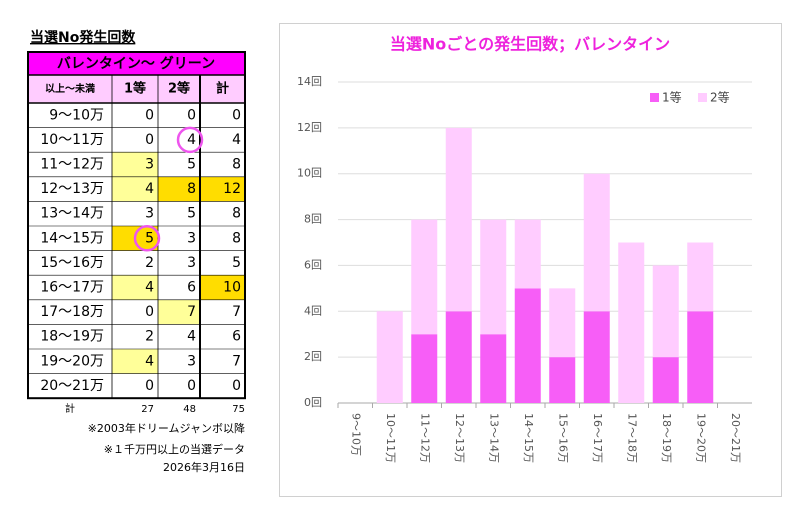 This screenshot has height=505, width=785. What do you see at coordinates (72, 386) in the screenshot?
I see `table-cell: 20〜21万` at bounding box center [72, 386].